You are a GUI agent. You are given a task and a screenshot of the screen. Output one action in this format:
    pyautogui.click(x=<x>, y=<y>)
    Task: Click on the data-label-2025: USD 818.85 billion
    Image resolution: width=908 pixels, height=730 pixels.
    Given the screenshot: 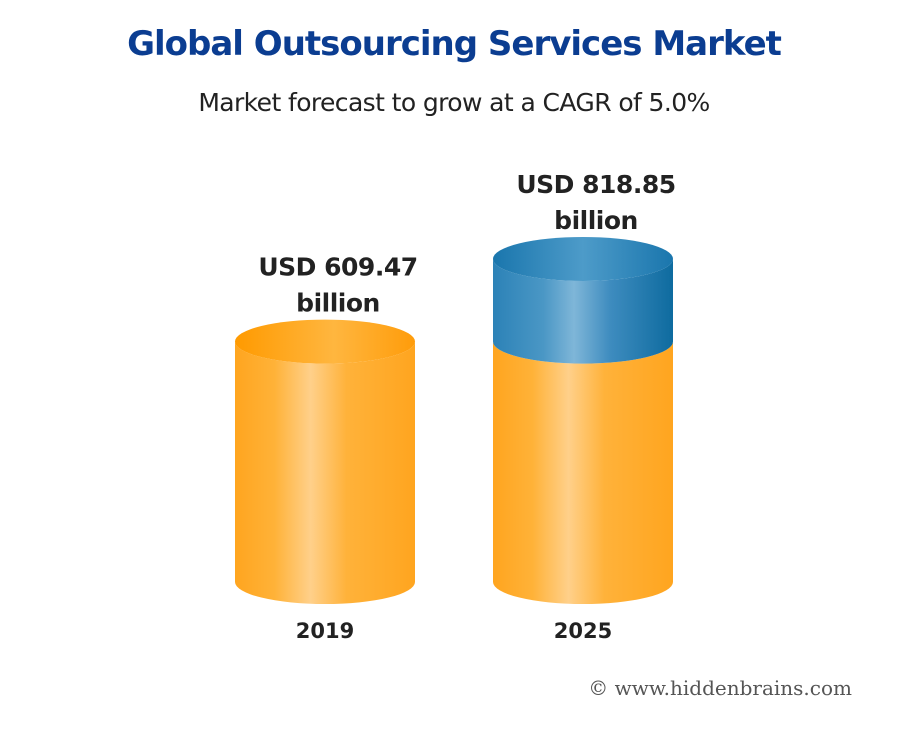 What is the action you would take?
    pyautogui.click(x=596, y=202)
    